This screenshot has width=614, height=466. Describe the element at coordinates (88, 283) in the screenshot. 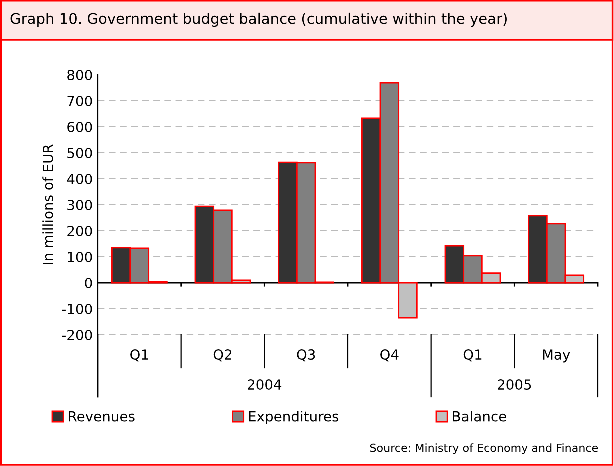

I see `y-tick-label: 0` at that location.